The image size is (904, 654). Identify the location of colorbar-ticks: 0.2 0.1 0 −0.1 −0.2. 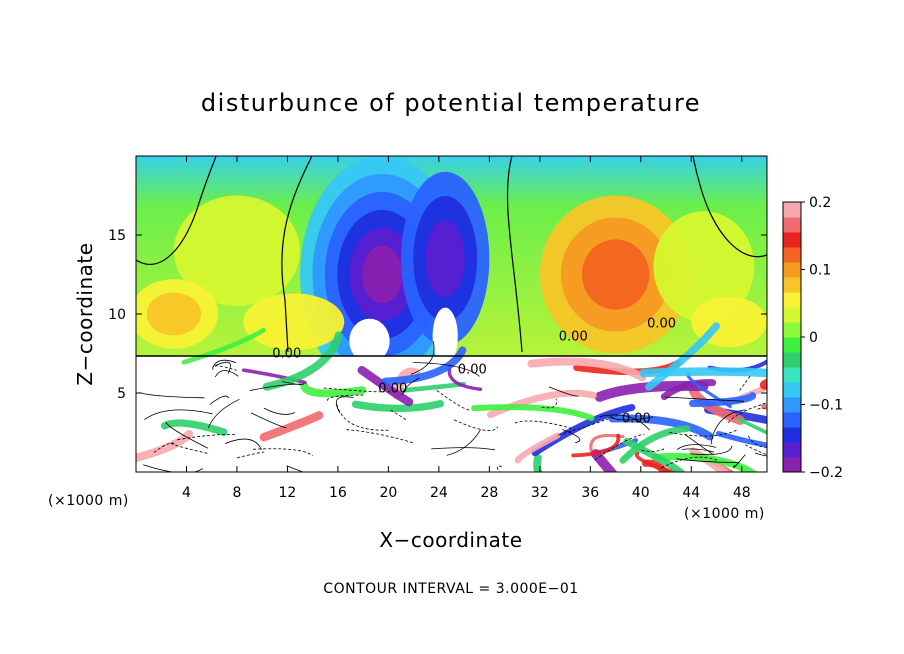
(822, 338).